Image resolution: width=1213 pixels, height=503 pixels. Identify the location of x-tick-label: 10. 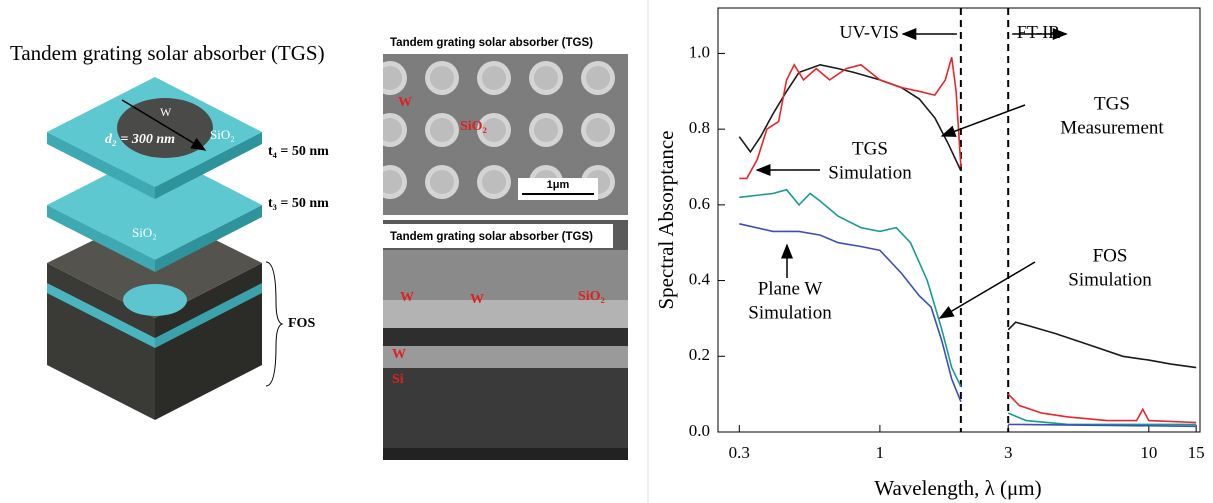
(1148, 452).